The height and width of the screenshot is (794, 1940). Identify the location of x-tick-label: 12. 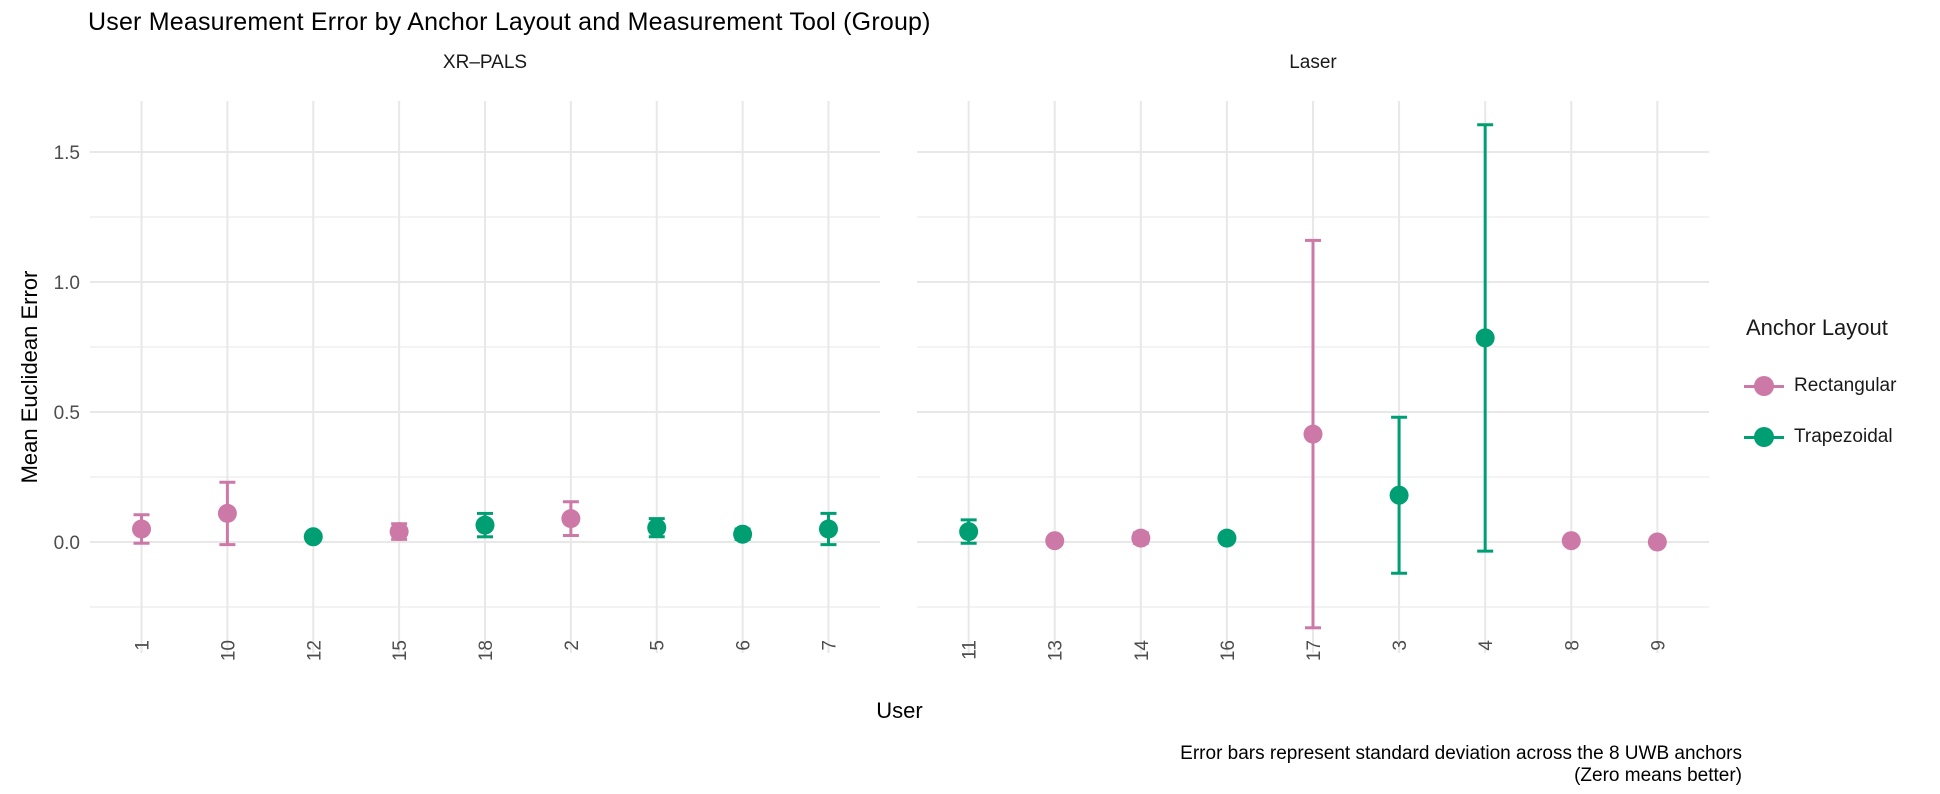
(314, 650).